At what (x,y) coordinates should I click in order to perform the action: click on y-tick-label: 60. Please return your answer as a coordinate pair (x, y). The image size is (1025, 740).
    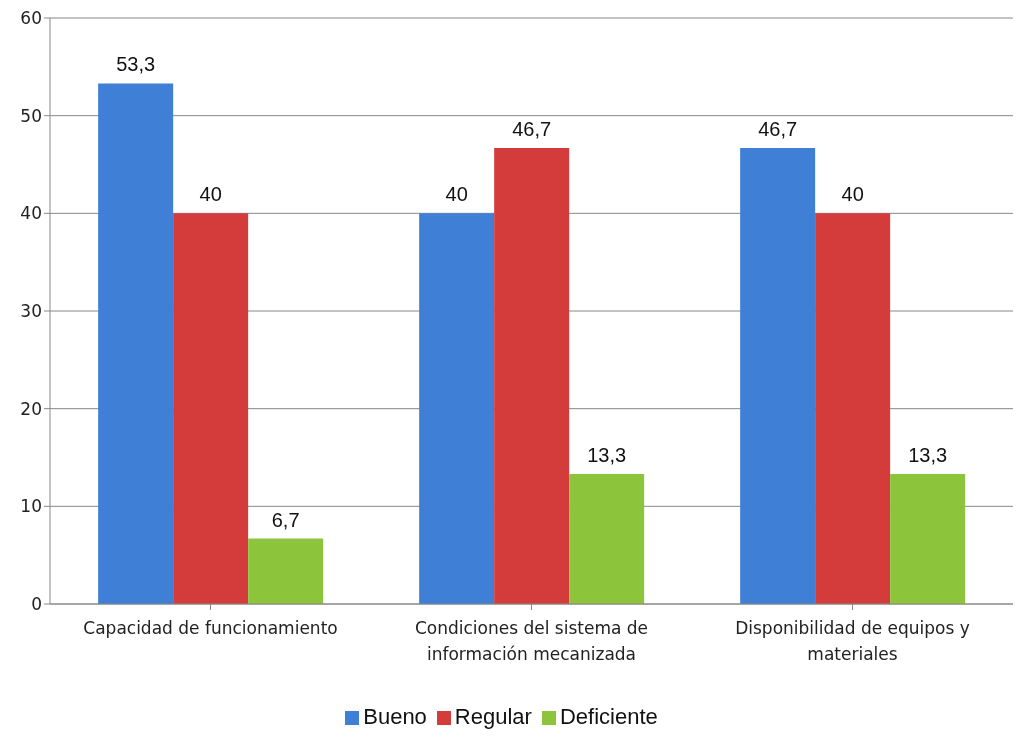
    Looking at the image, I should click on (31, 18).